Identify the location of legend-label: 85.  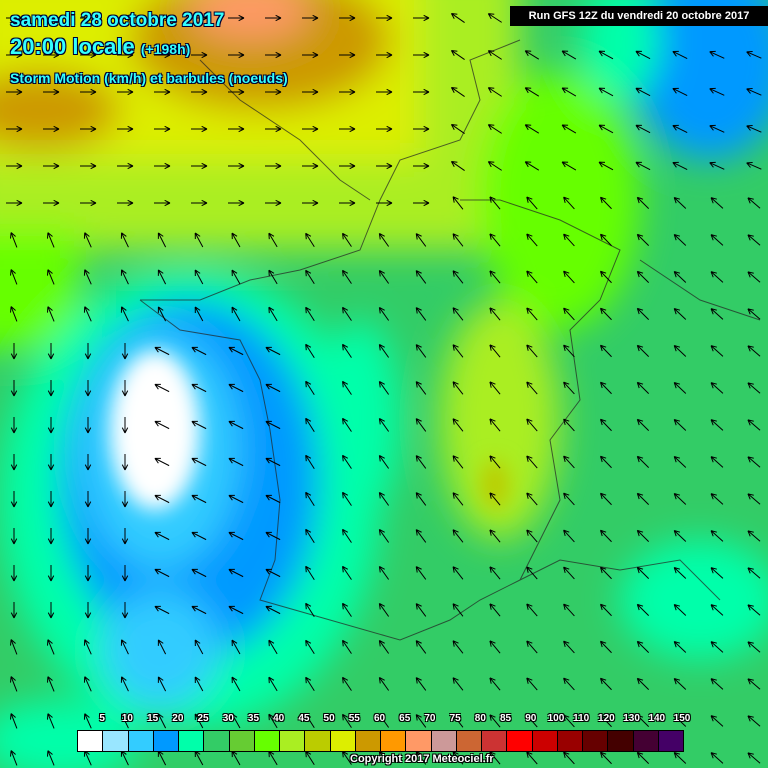
(505, 718).